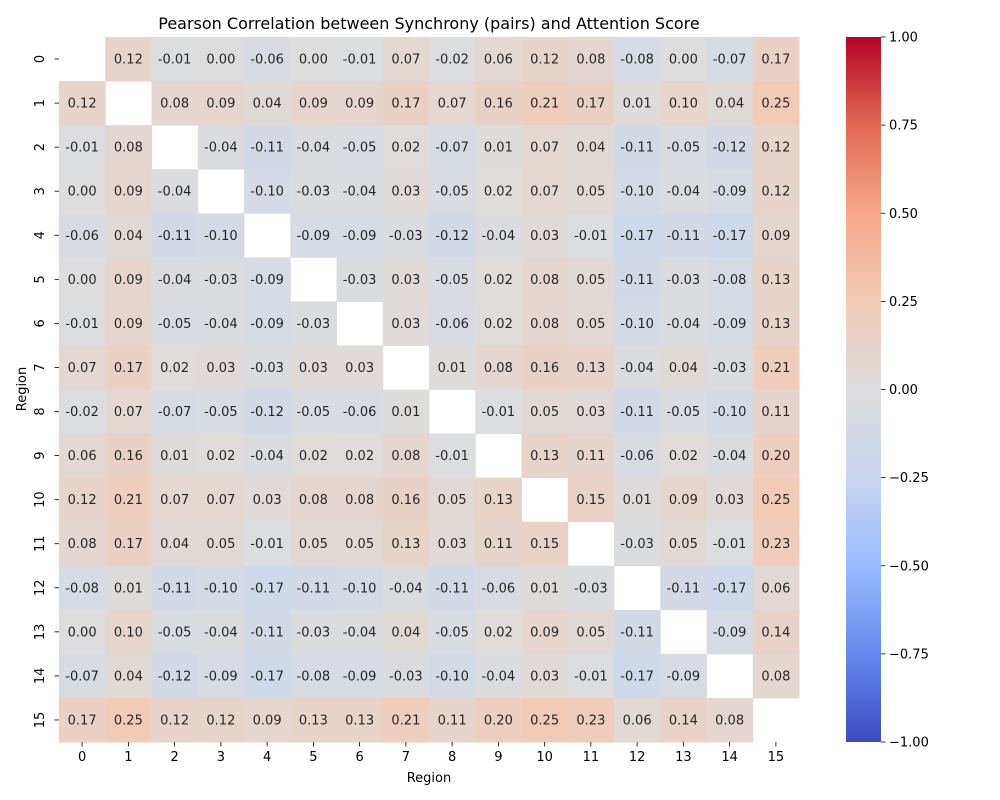  What do you see at coordinates (863, 389) in the screenshot?
I see `colorbar` at bounding box center [863, 389].